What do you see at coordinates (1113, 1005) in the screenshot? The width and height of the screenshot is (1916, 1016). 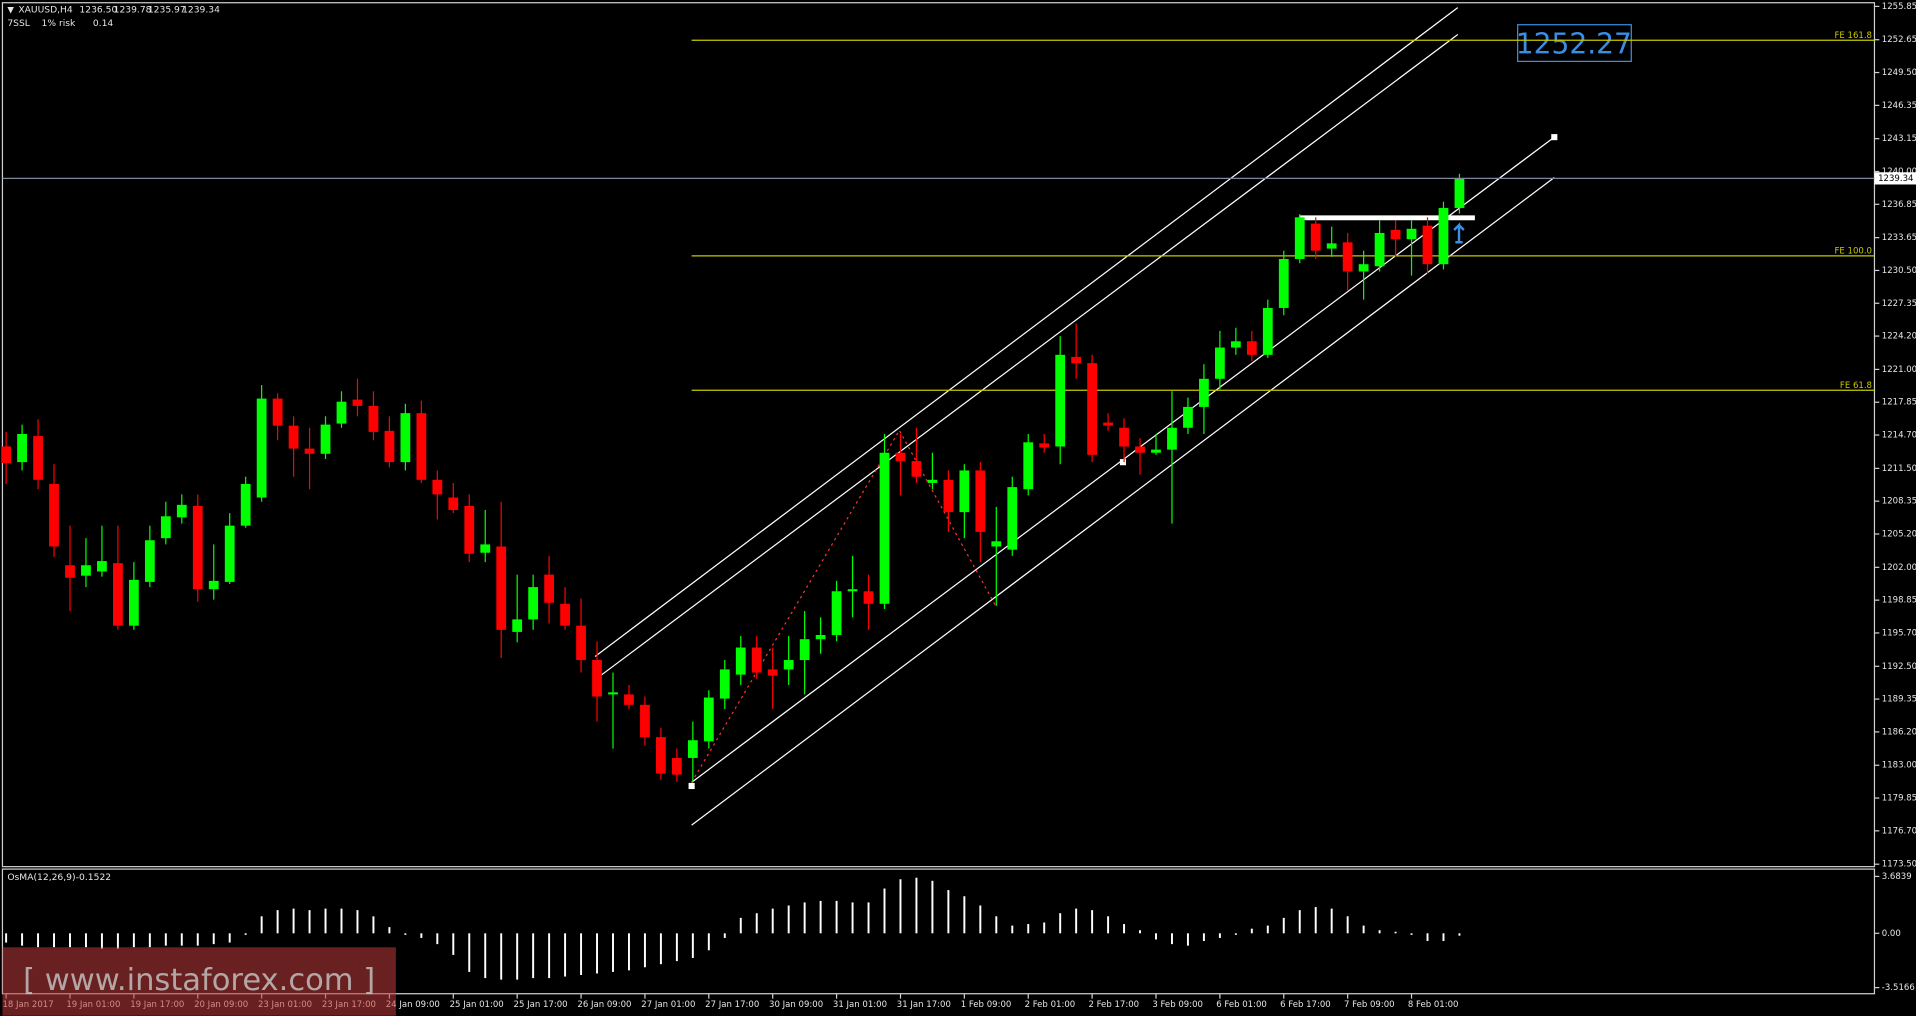 I see `x-tick-label: 2 Feb 17:00` at bounding box center [1113, 1005].